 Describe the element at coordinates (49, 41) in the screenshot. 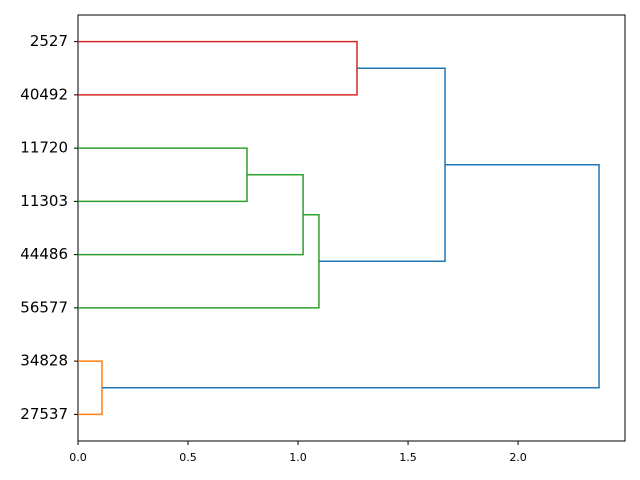

I see `leaf-label: 2527` at that location.